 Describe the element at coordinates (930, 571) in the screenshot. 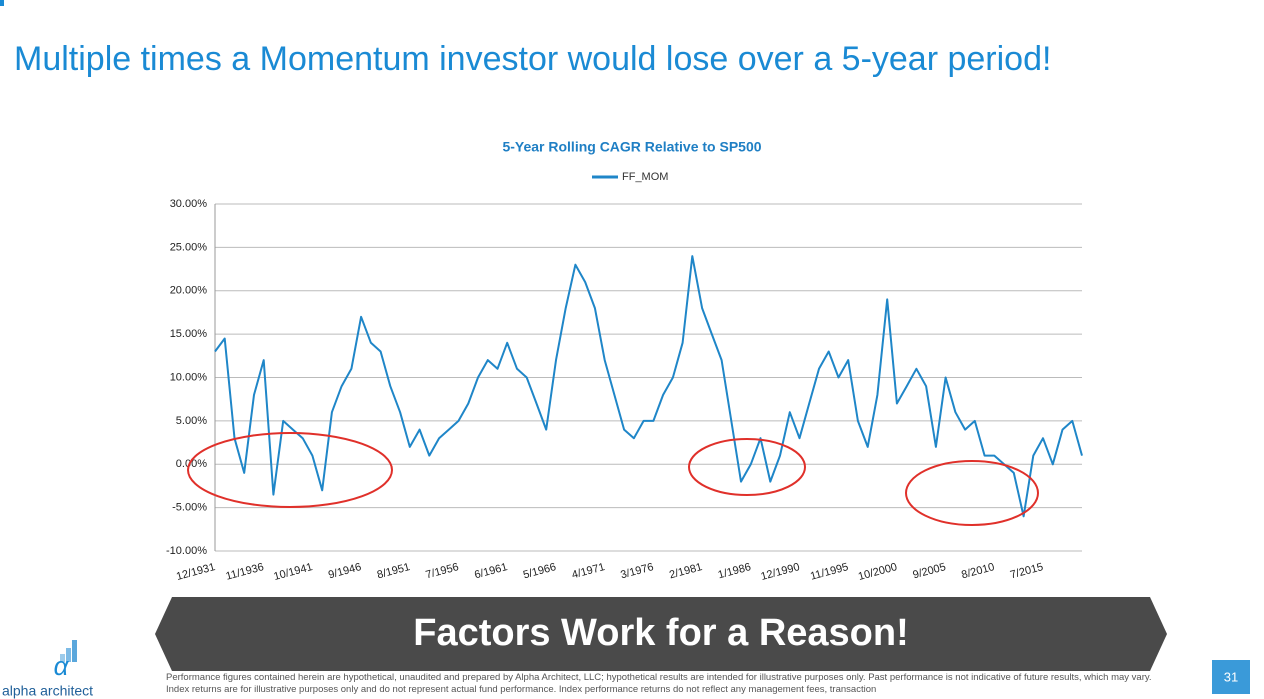

I see `x-tick-label: 9/2005` at that location.